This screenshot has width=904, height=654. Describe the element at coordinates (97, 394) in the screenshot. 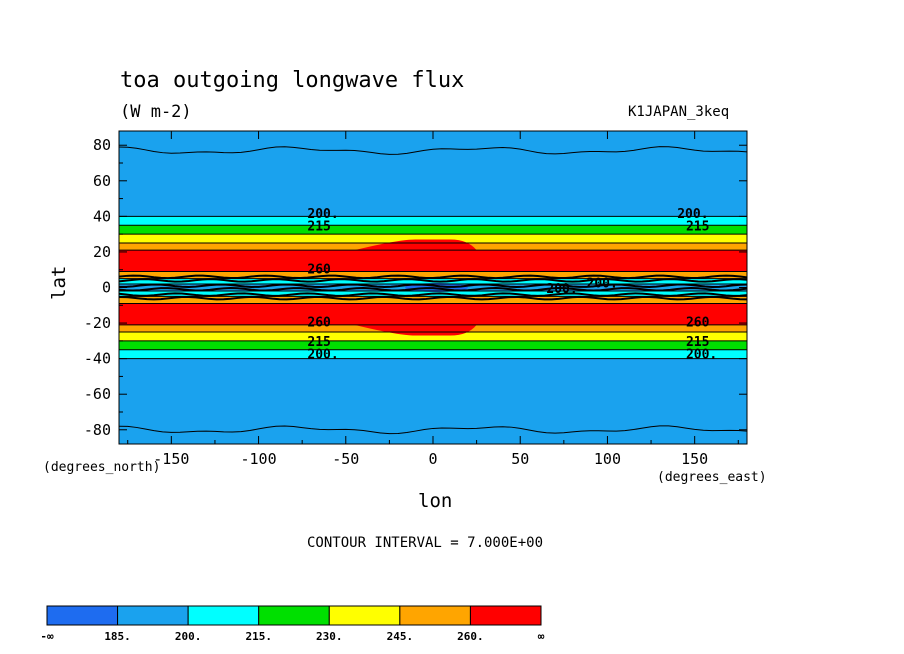

I see `y-tick-label-7: -60` at that location.